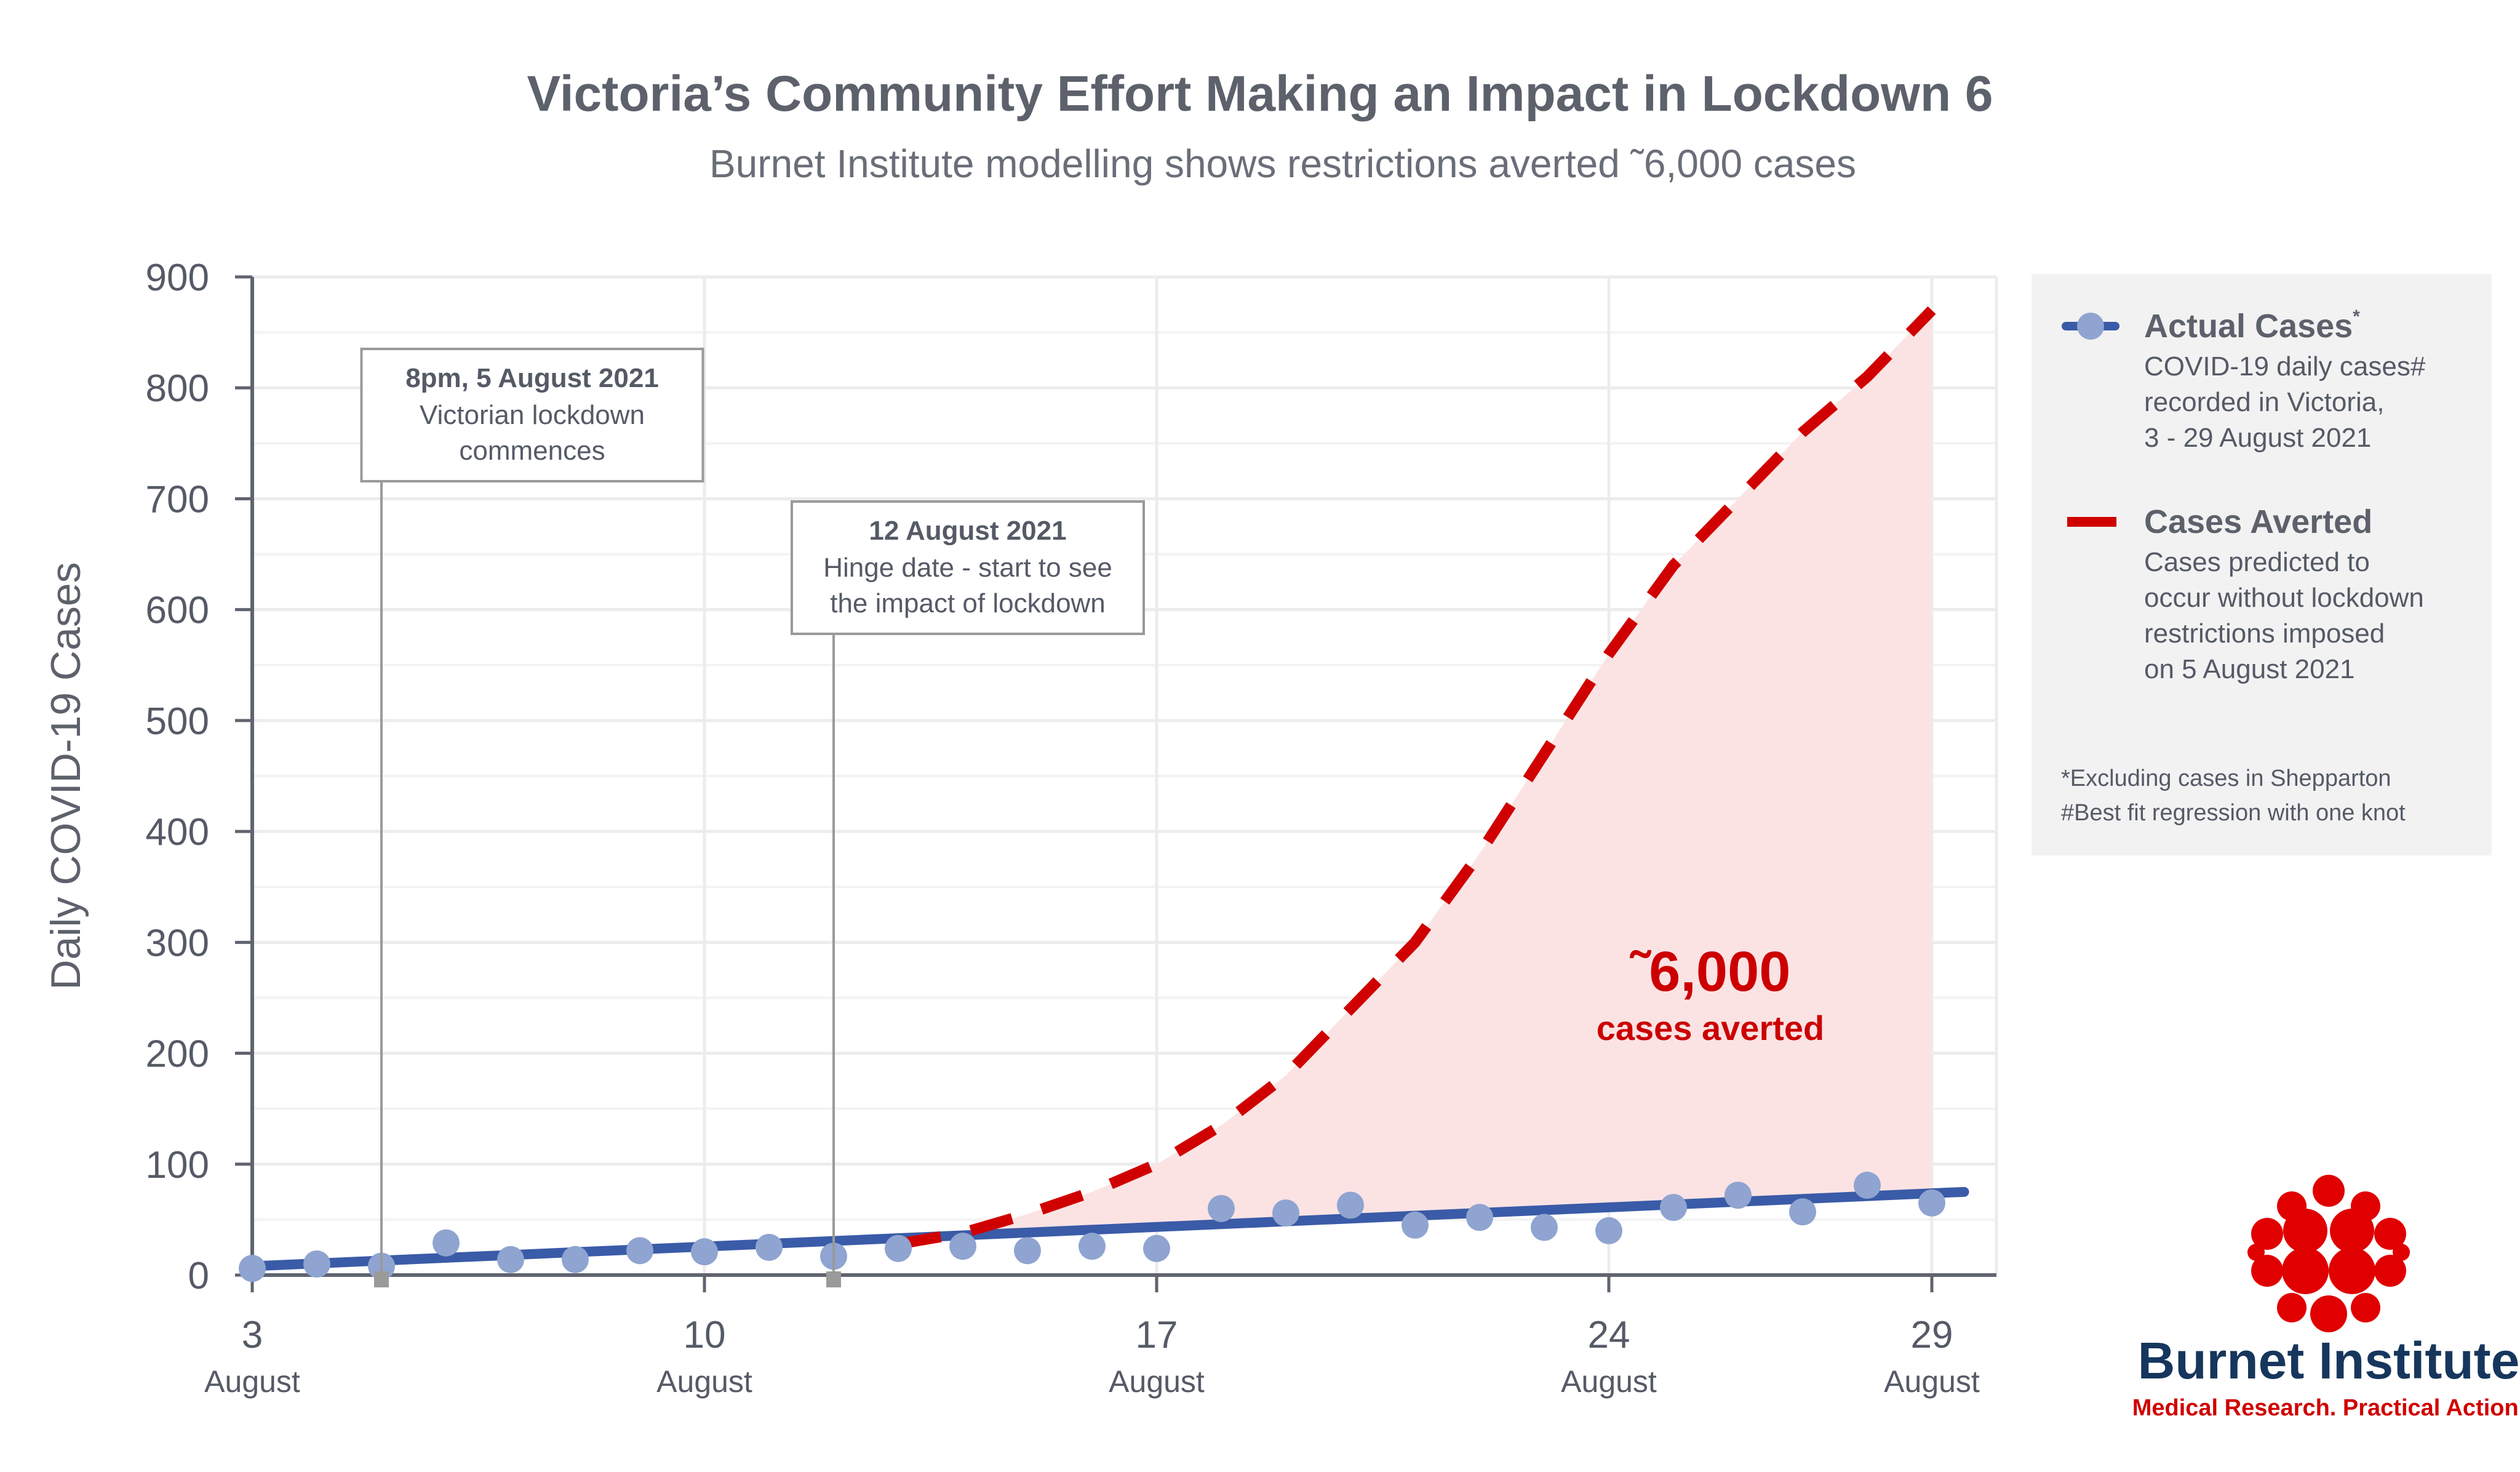 This screenshot has height=1472, width=2520. I want to click on y-tick-label: 700, so click(177, 499).